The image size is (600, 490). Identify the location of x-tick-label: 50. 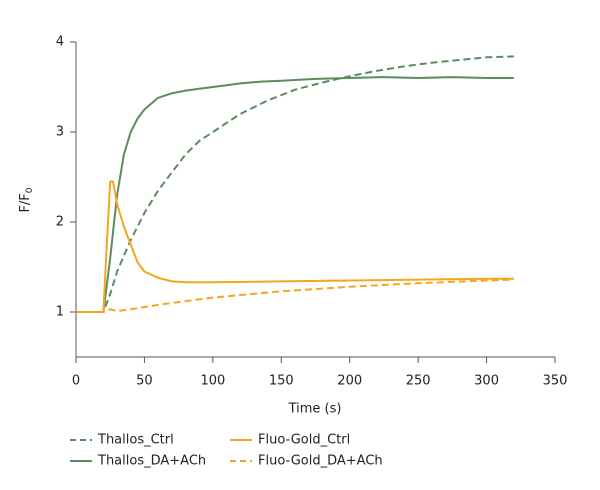
(144, 381).